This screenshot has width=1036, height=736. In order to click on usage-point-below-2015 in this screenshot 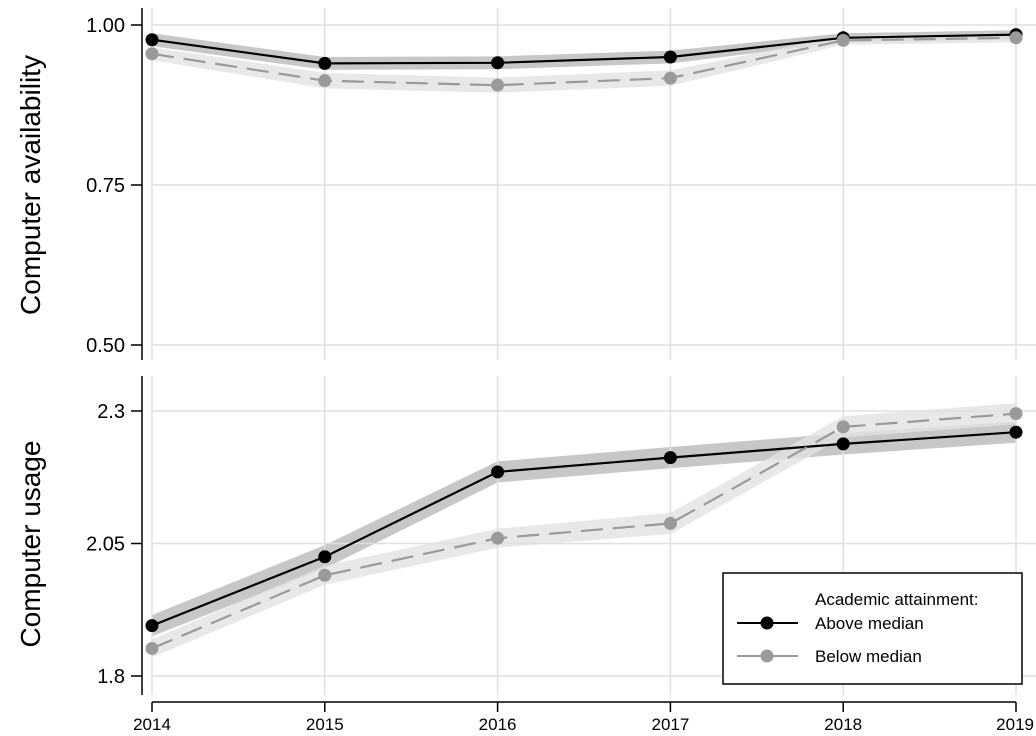, I will do `click(325, 575)`.